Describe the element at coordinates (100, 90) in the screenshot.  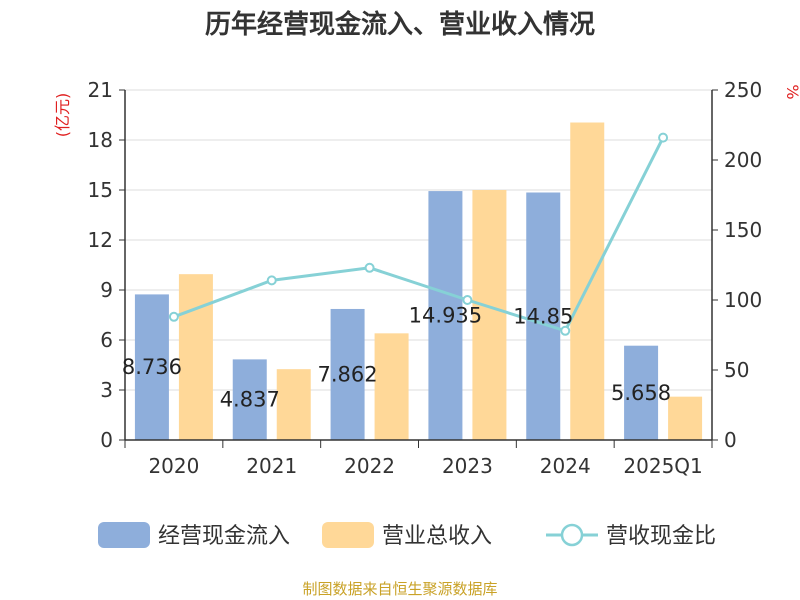
I see `y-left-tick-label: 21` at that location.